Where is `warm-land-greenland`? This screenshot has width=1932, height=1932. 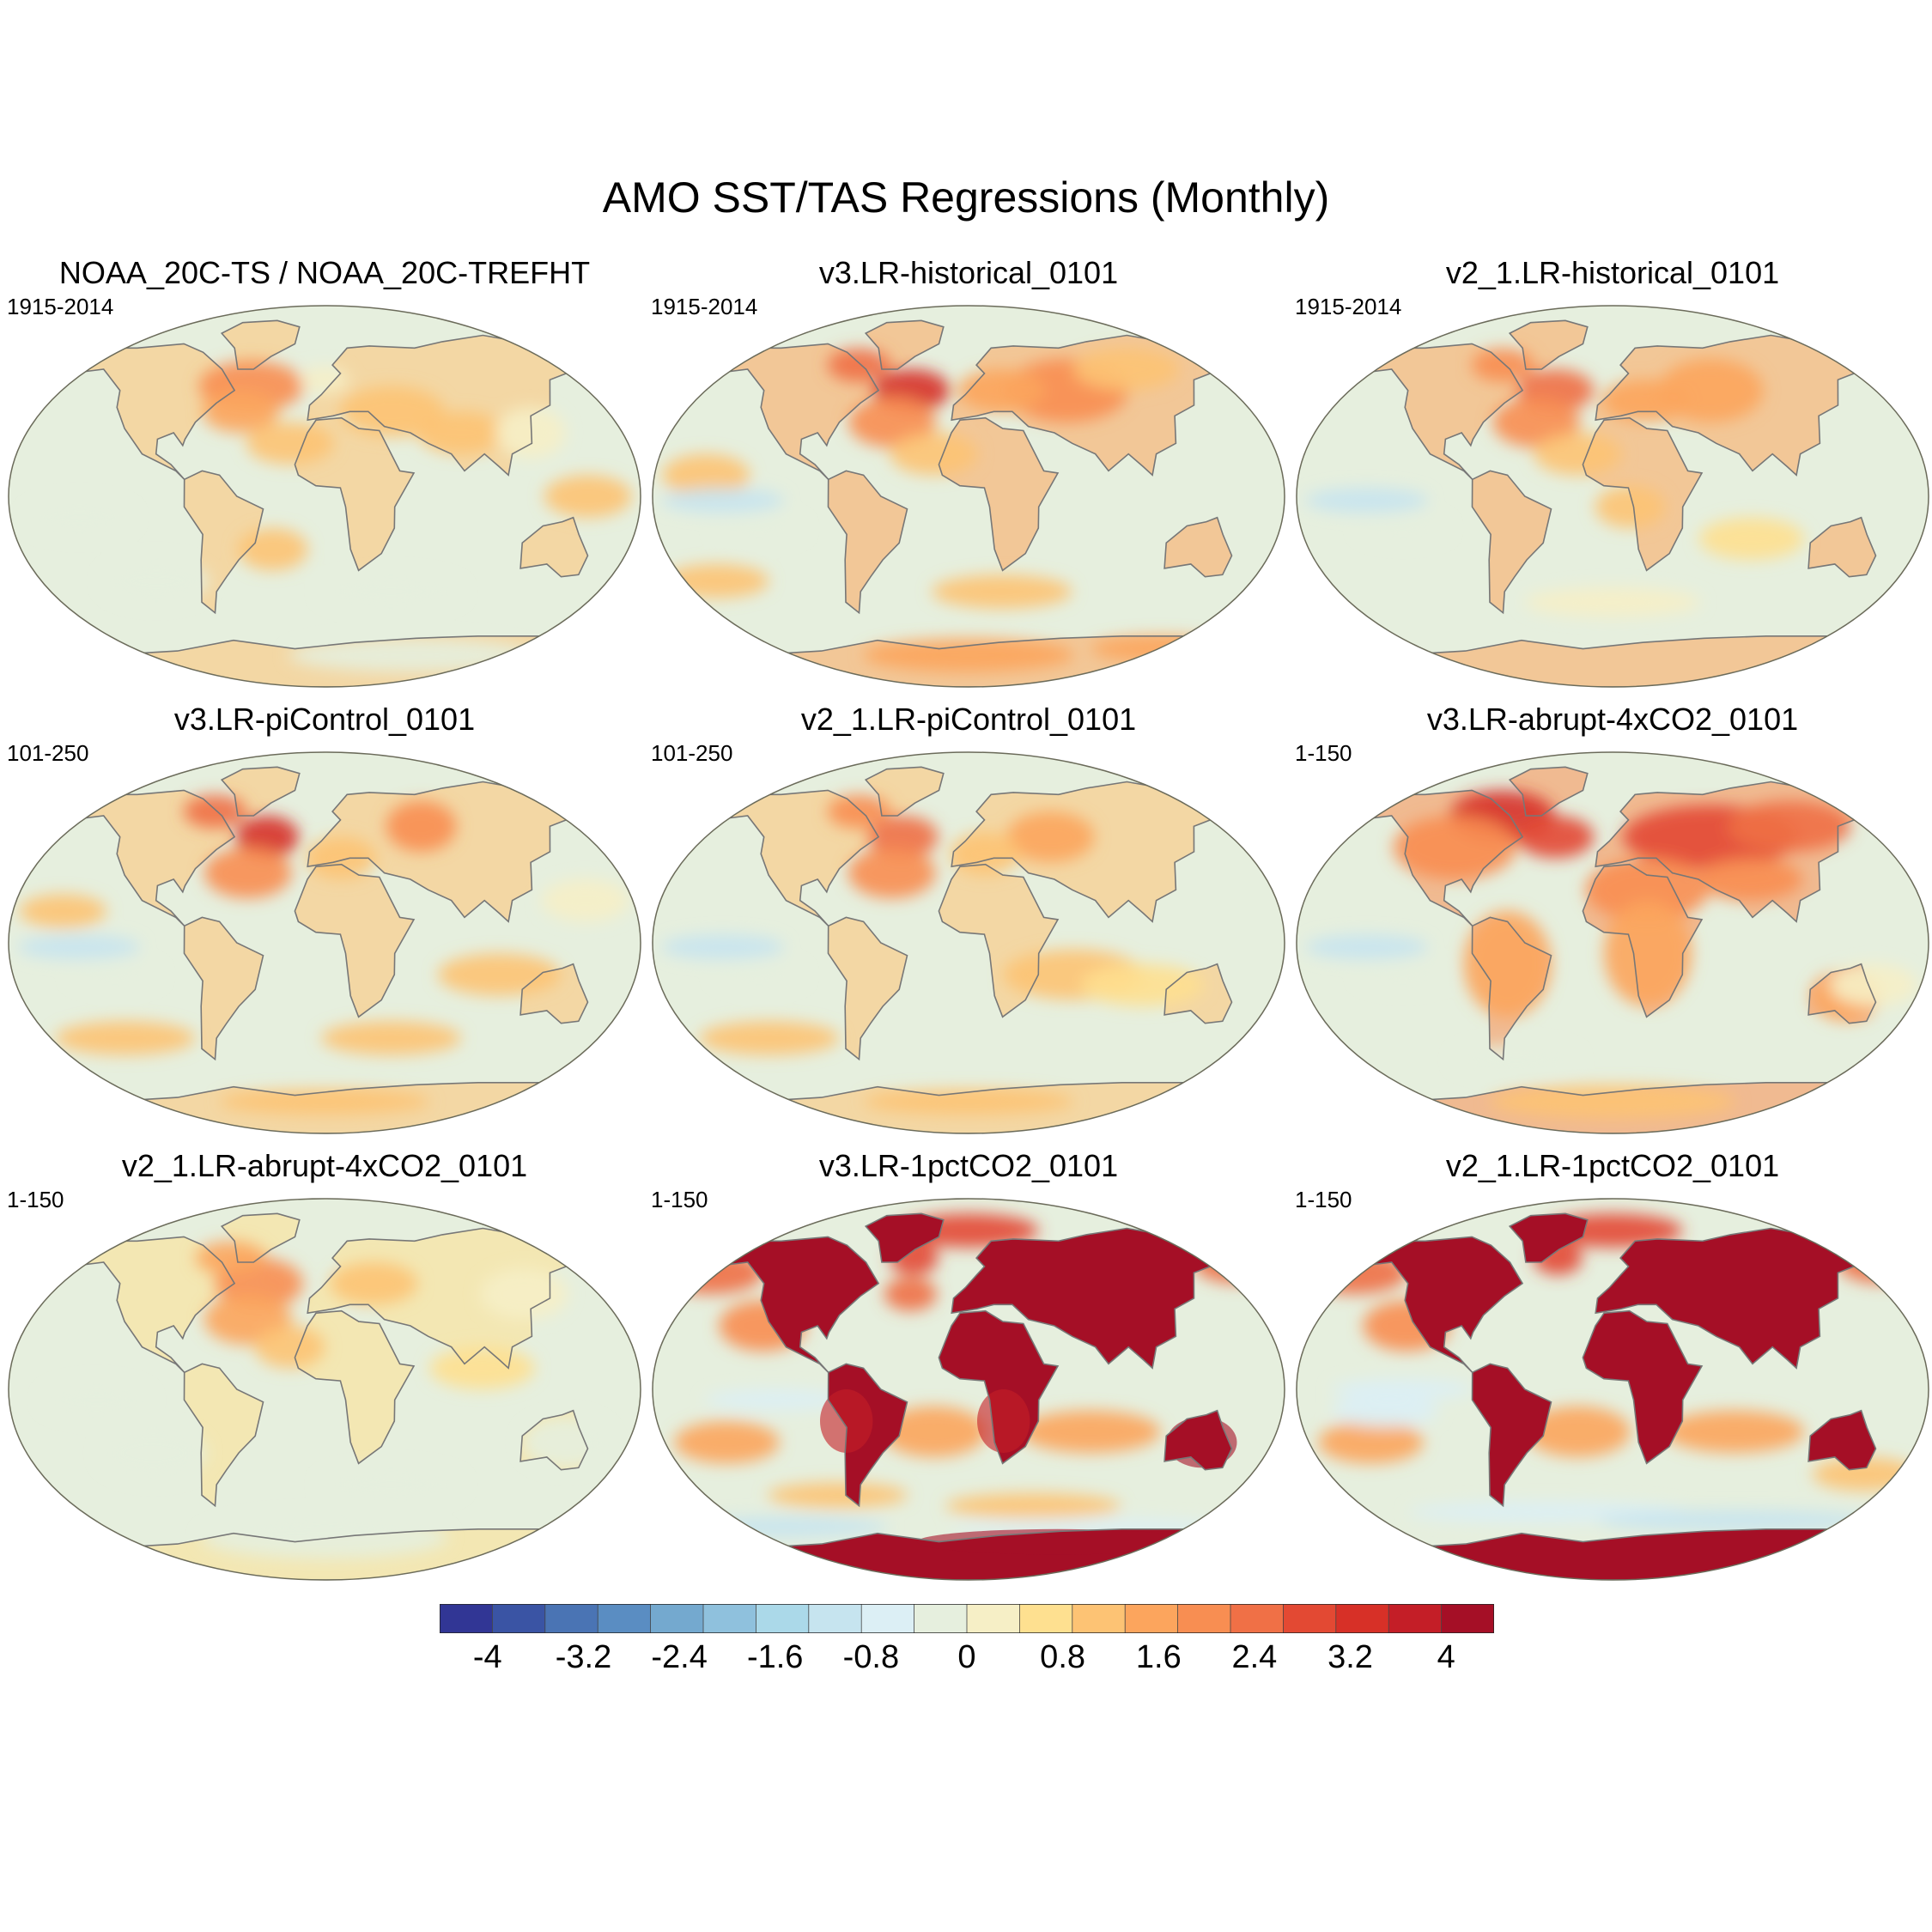
warm-land-greenland is located at coordinates (1549, 1237).